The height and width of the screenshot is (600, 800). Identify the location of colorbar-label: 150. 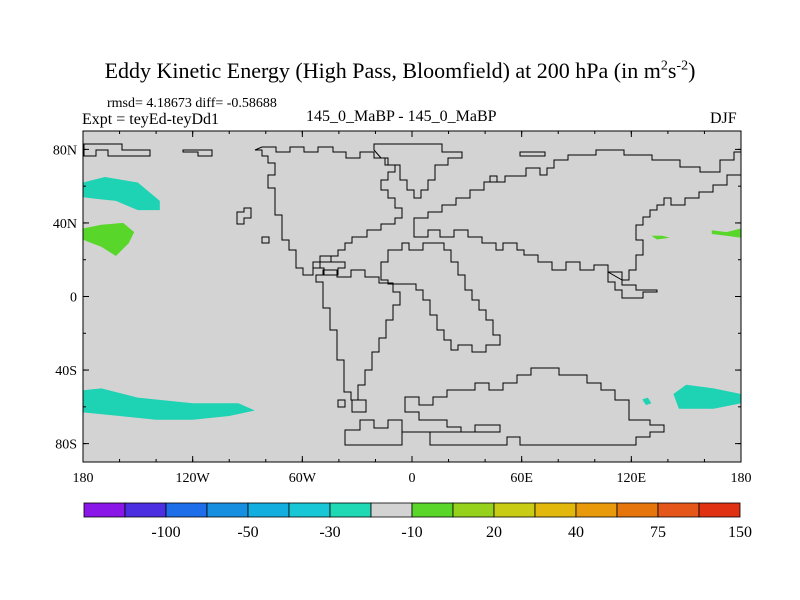
(740, 532).